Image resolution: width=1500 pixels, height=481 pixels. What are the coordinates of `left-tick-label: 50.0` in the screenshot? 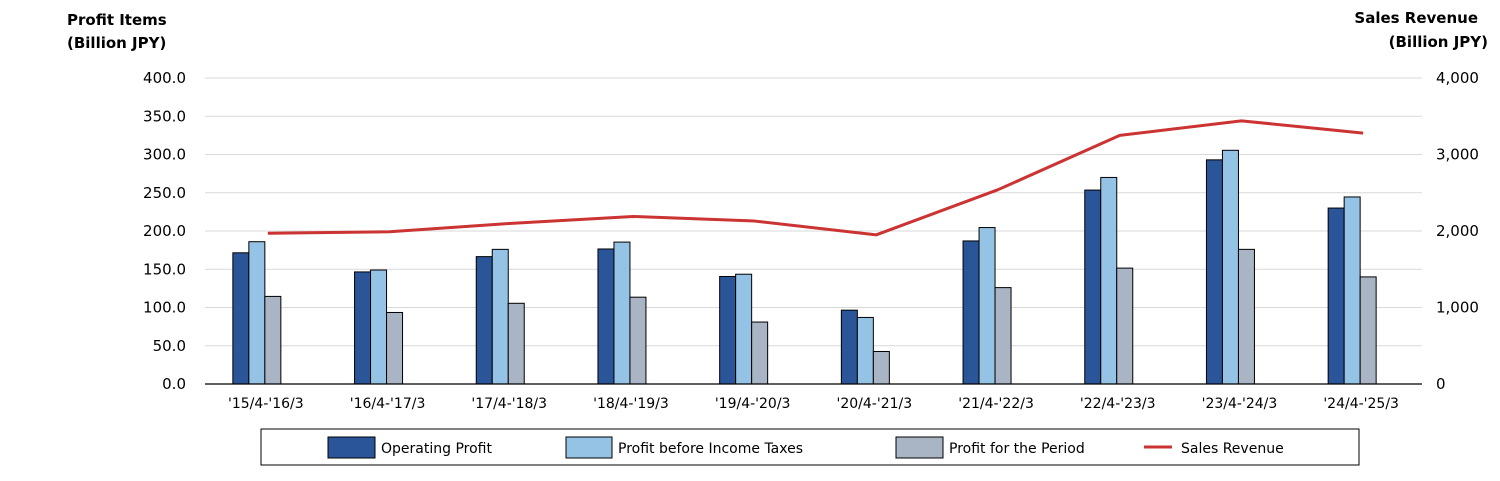 It's located at (169, 346).